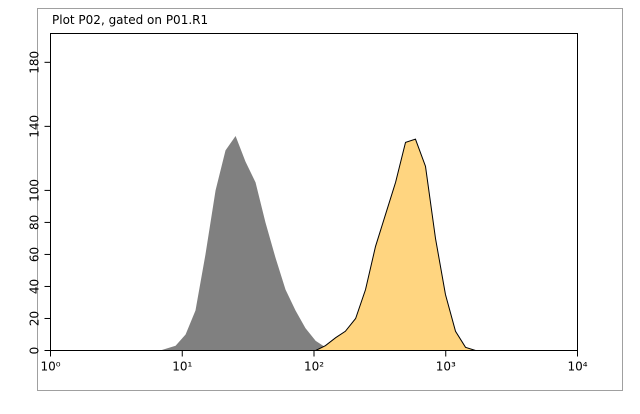 The height and width of the screenshot is (414, 640). What do you see at coordinates (130, 20) in the screenshot?
I see `chart-title: Plot P02, gated on P01.R1` at bounding box center [130, 20].